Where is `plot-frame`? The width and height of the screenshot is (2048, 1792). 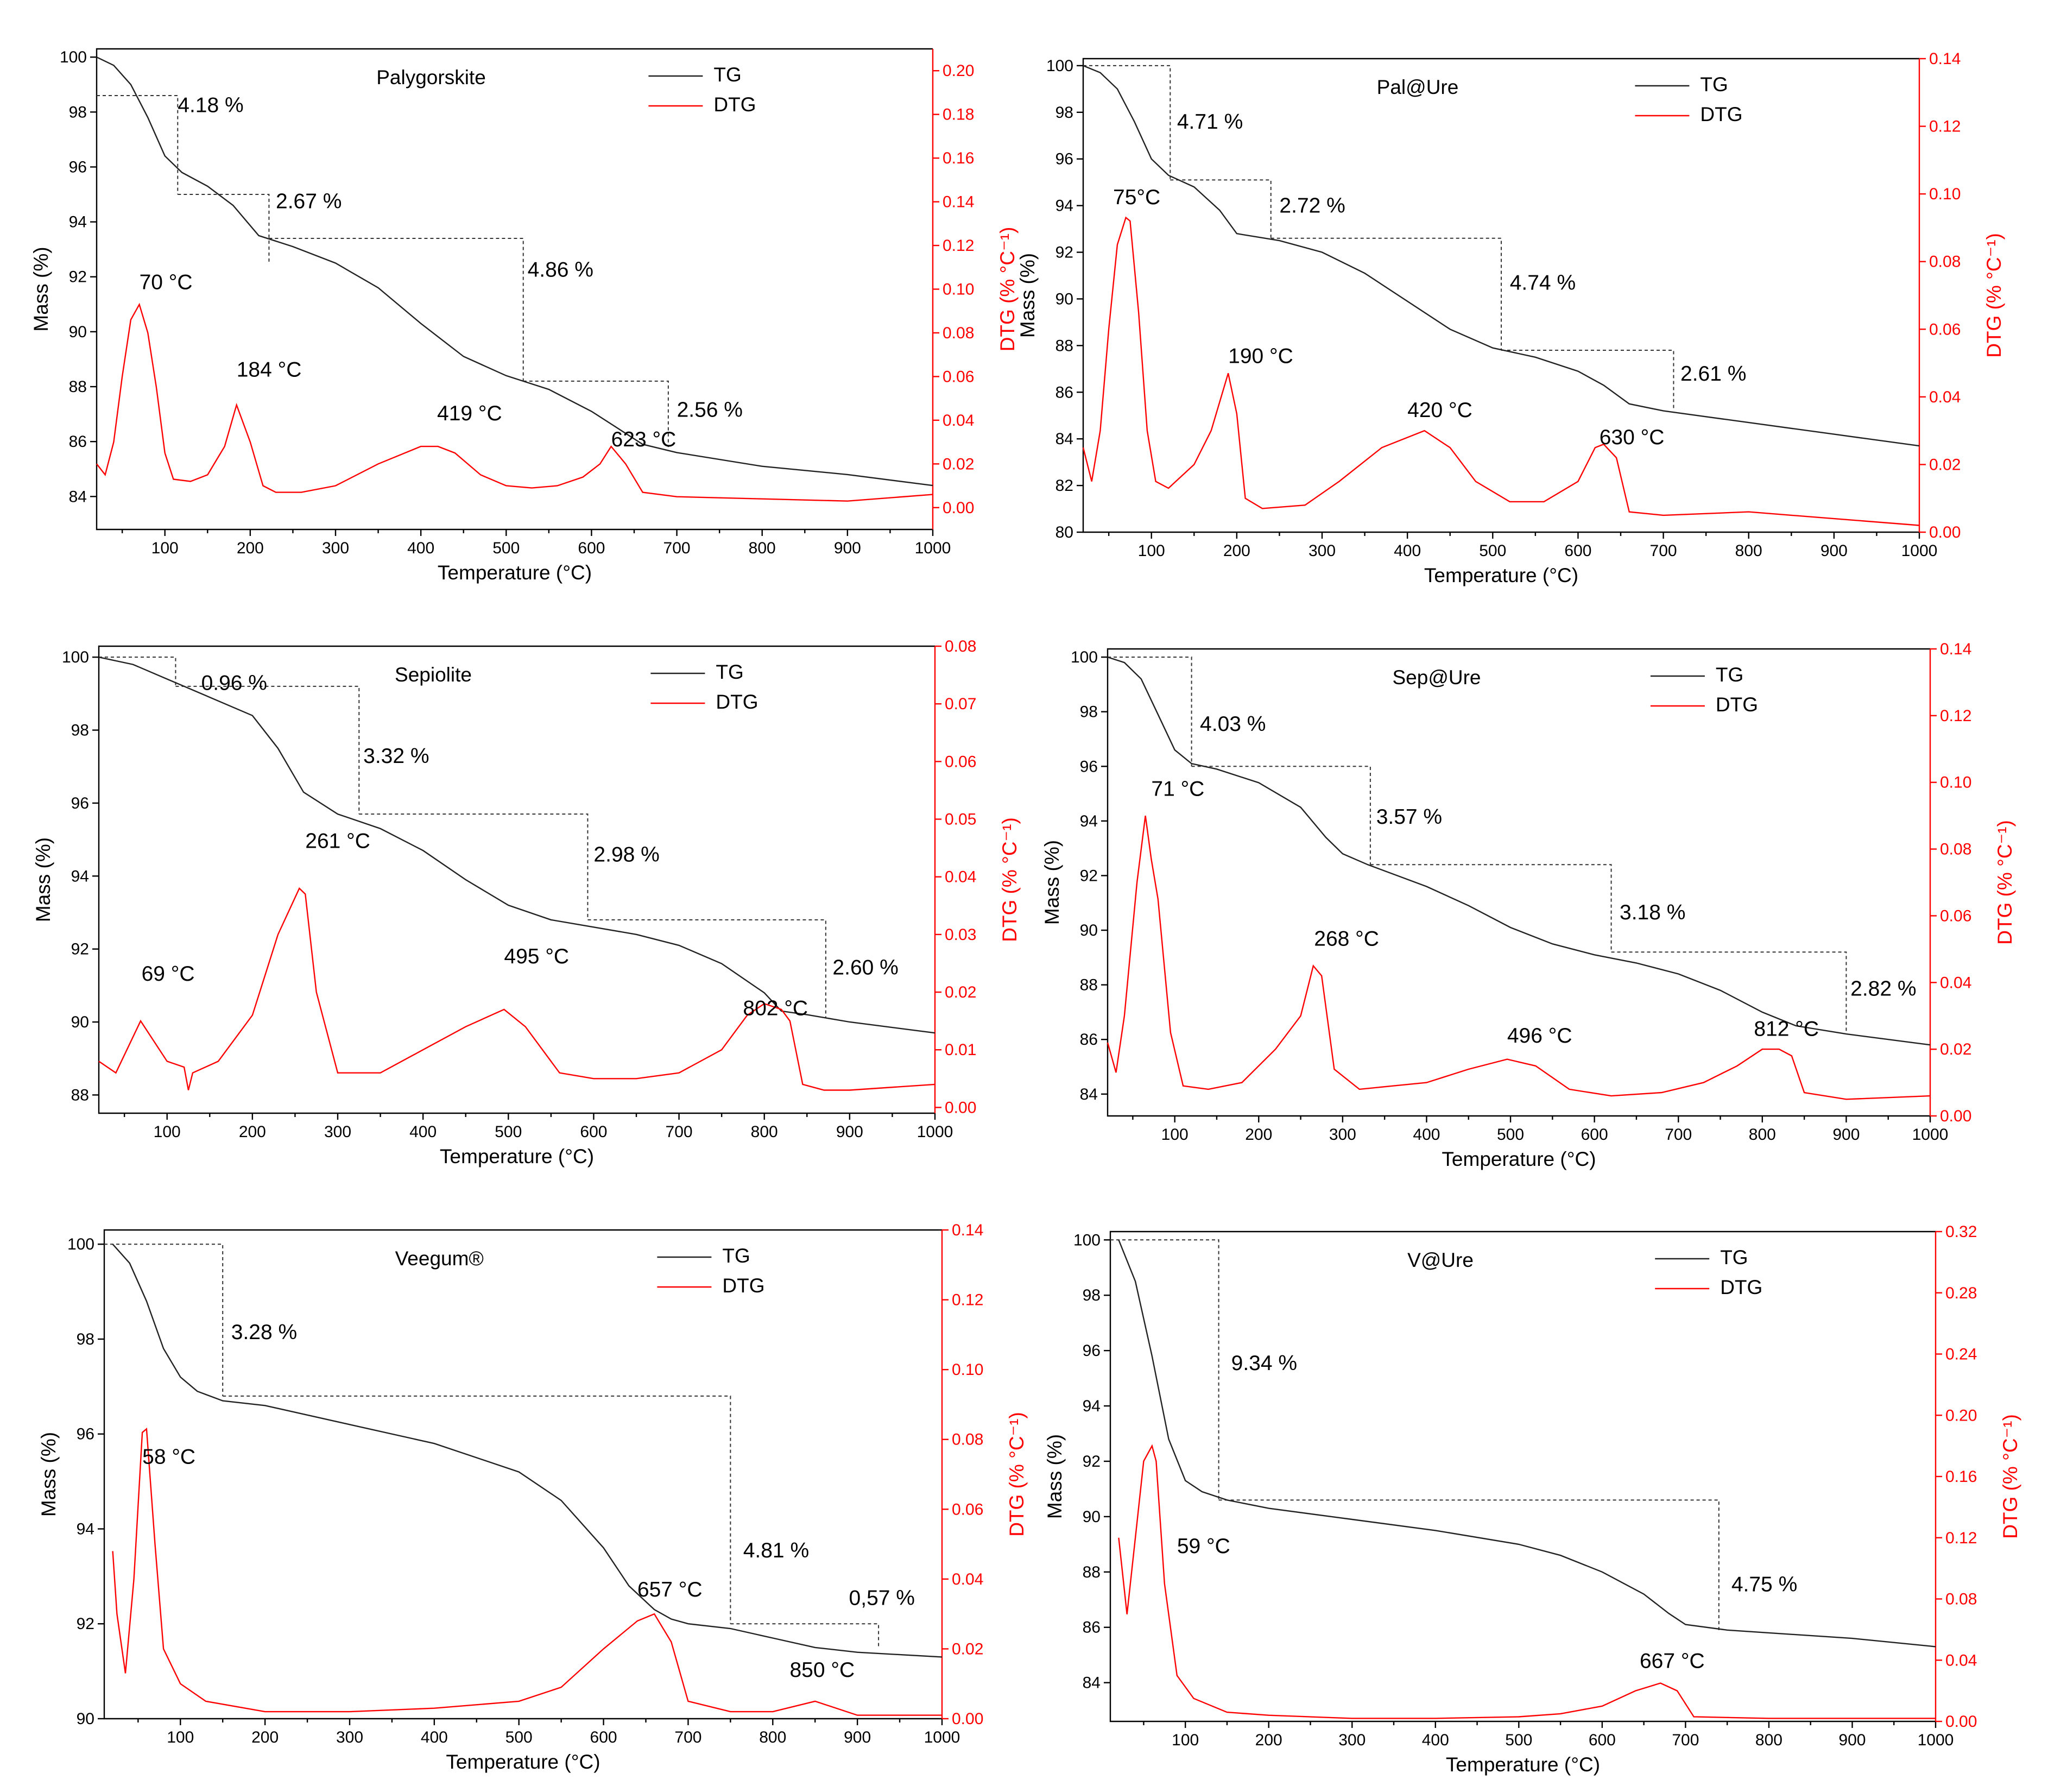
plot-frame is located at coordinates (522, 1475).